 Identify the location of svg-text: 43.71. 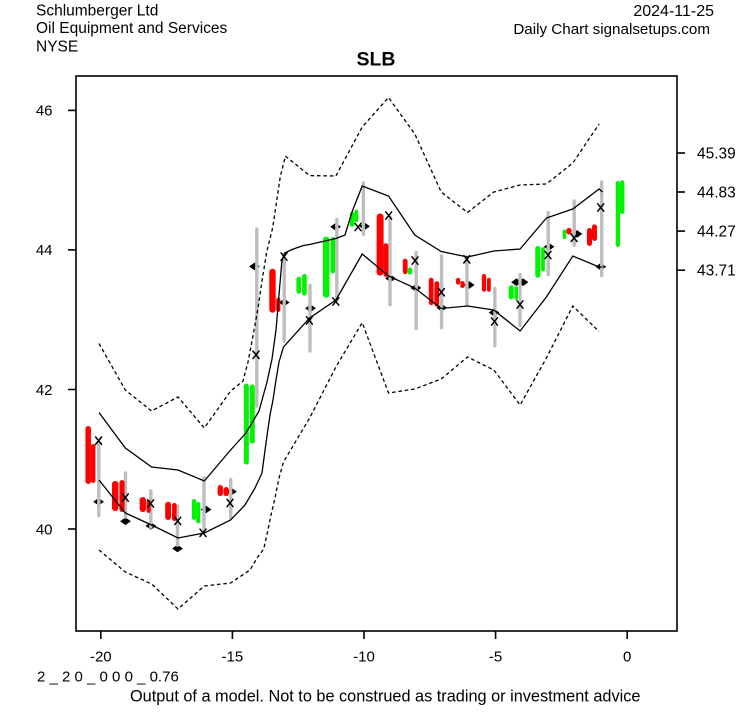
(716, 271).